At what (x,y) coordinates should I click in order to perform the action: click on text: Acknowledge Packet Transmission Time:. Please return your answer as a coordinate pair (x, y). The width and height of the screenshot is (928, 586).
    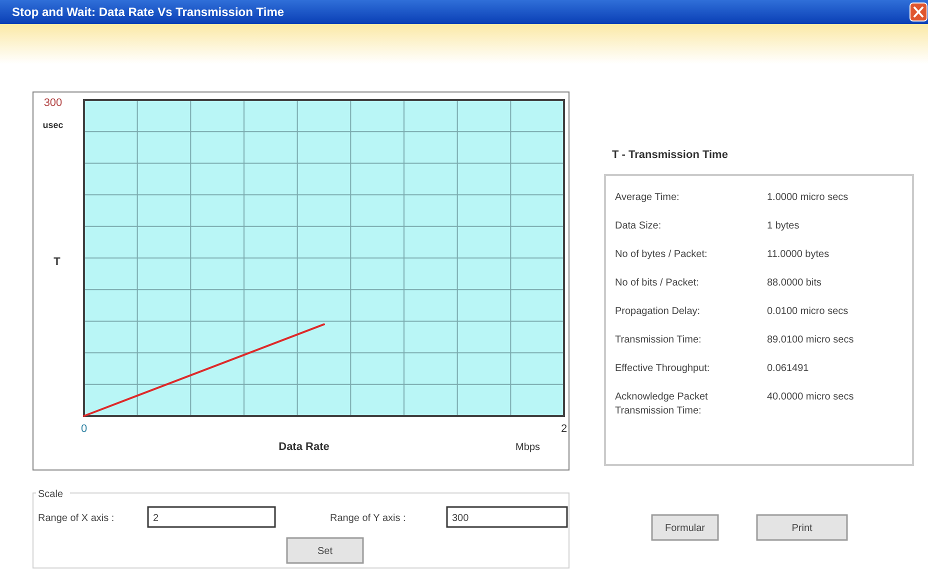
    Looking at the image, I should click on (661, 404).